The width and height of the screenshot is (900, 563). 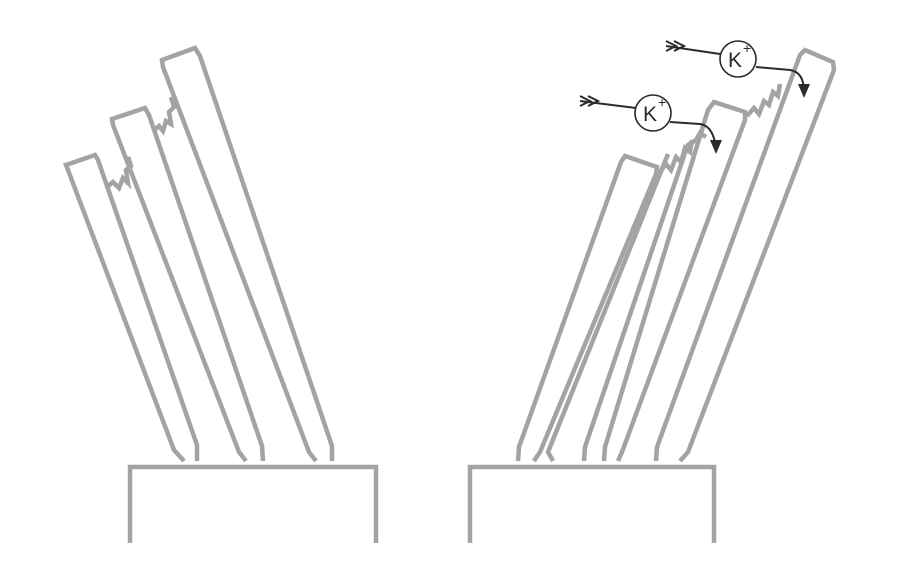 I want to click on ion-flow-lower: K +, so click(x=650, y=124).